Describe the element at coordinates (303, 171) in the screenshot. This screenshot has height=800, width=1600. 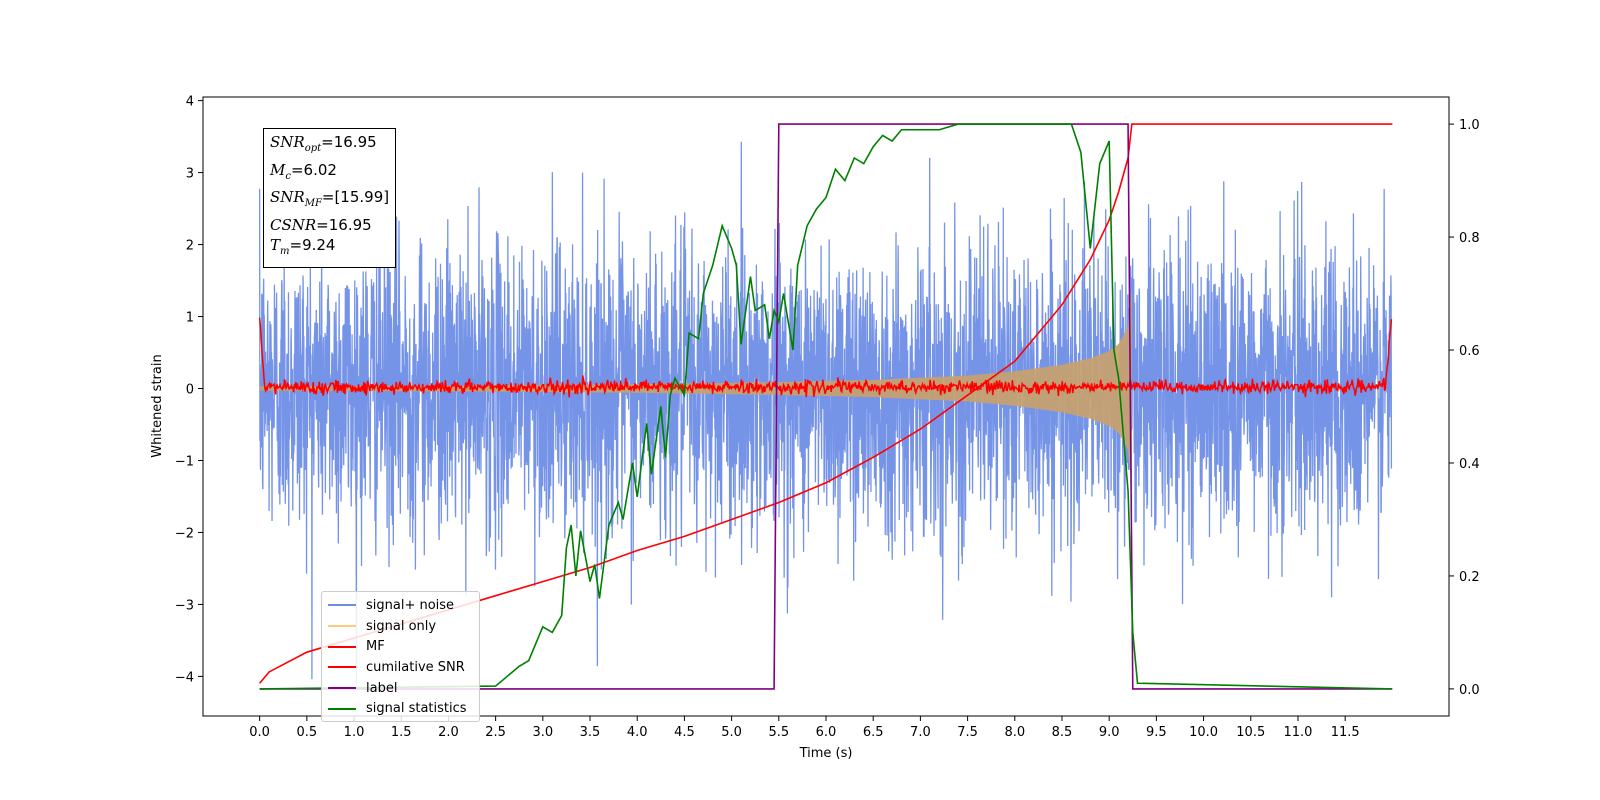
I see `chirp-mass-annotation: Mc=6.02` at that location.